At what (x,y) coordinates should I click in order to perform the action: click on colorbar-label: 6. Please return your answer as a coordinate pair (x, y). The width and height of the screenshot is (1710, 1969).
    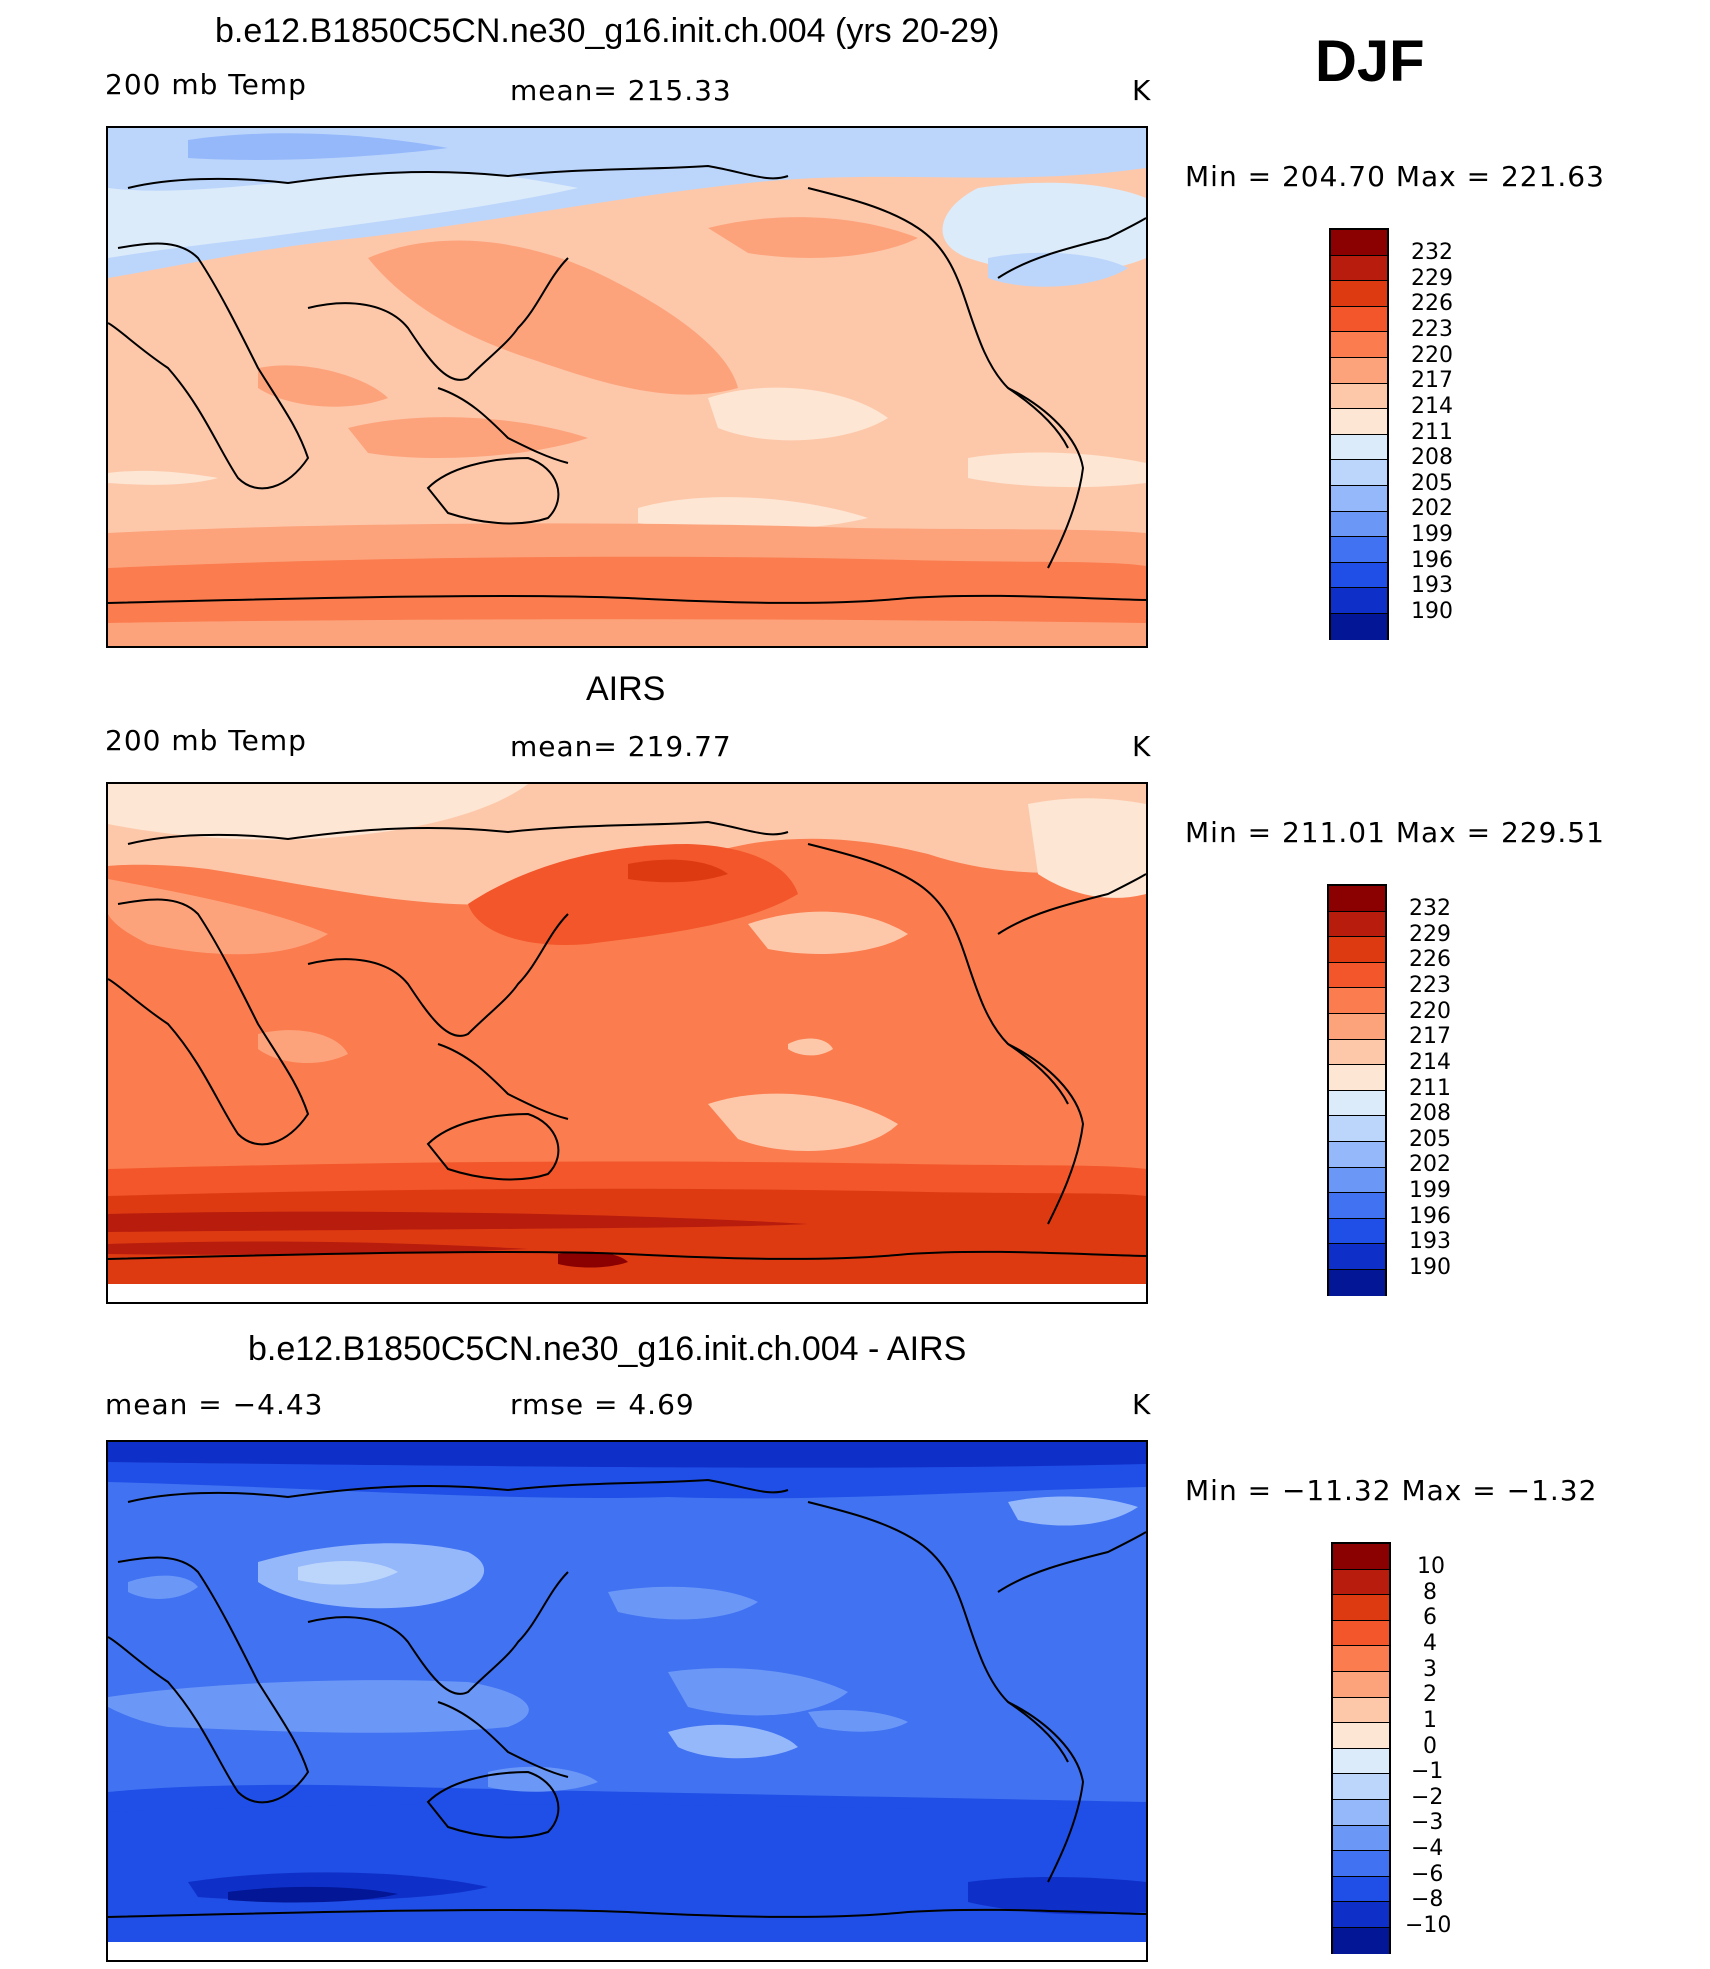
    Looking at the image, I should click on (1430, 1617).